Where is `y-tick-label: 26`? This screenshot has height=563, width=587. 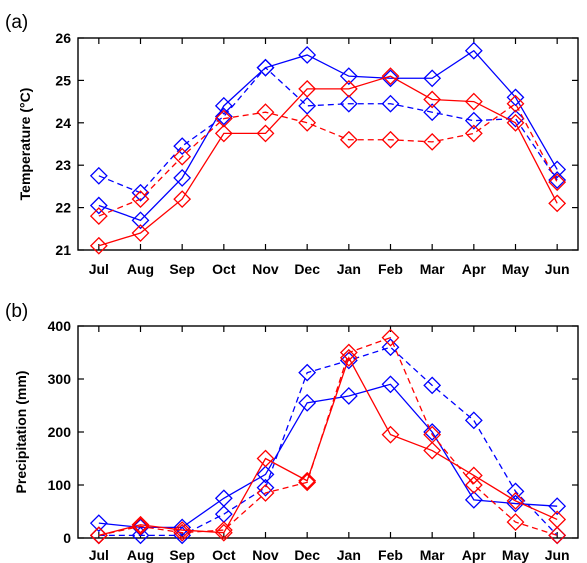
y-tick-label: 26 is located at coordinates (63, 38).